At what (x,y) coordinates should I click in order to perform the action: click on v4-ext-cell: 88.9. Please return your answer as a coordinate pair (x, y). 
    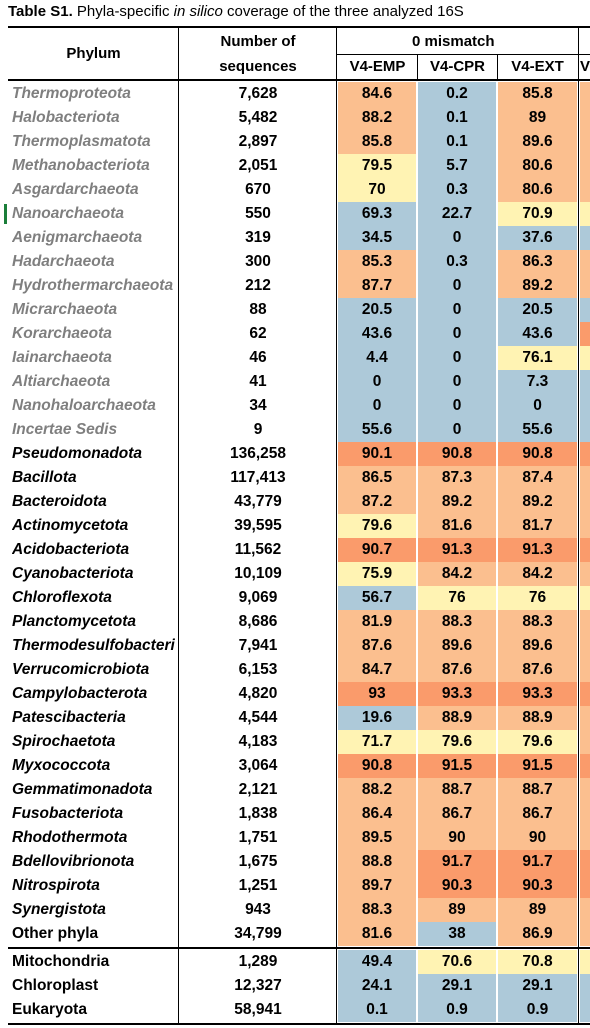
    Looking at the image, I should click on (537, 718).